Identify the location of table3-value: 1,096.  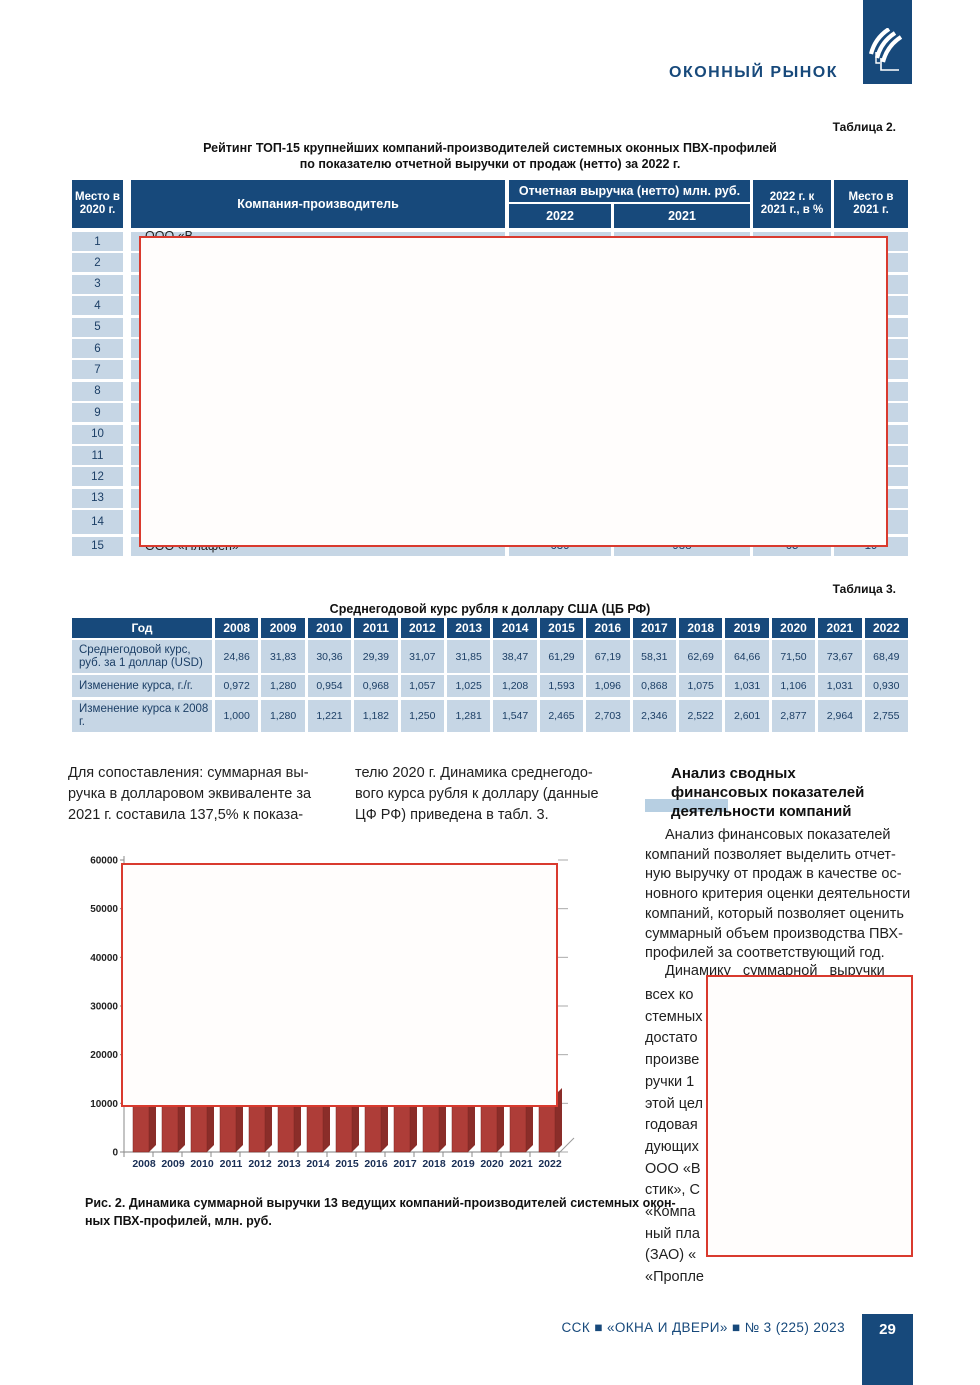
(608, 686).